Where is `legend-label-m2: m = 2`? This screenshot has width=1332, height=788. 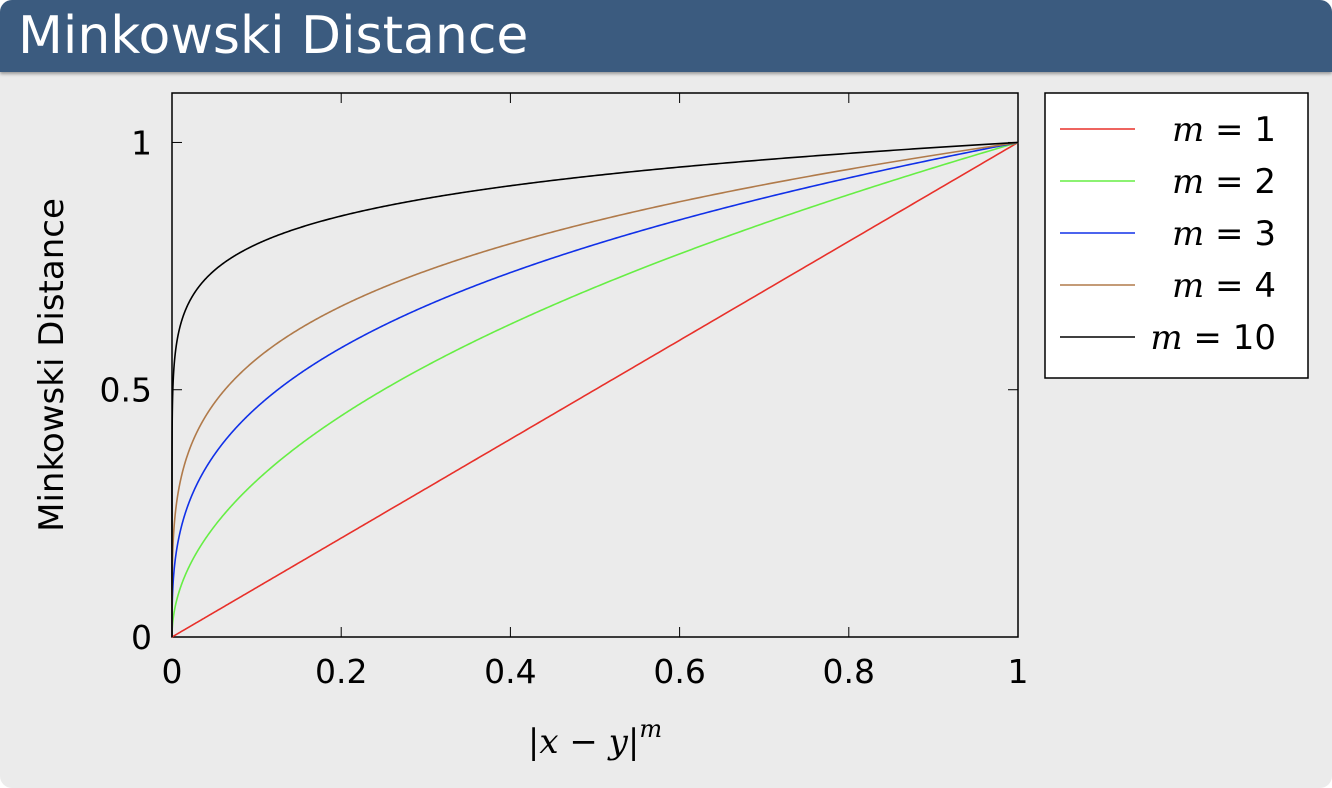 legend-label-m2: m = 2 is located at coordinates (1224, 182).